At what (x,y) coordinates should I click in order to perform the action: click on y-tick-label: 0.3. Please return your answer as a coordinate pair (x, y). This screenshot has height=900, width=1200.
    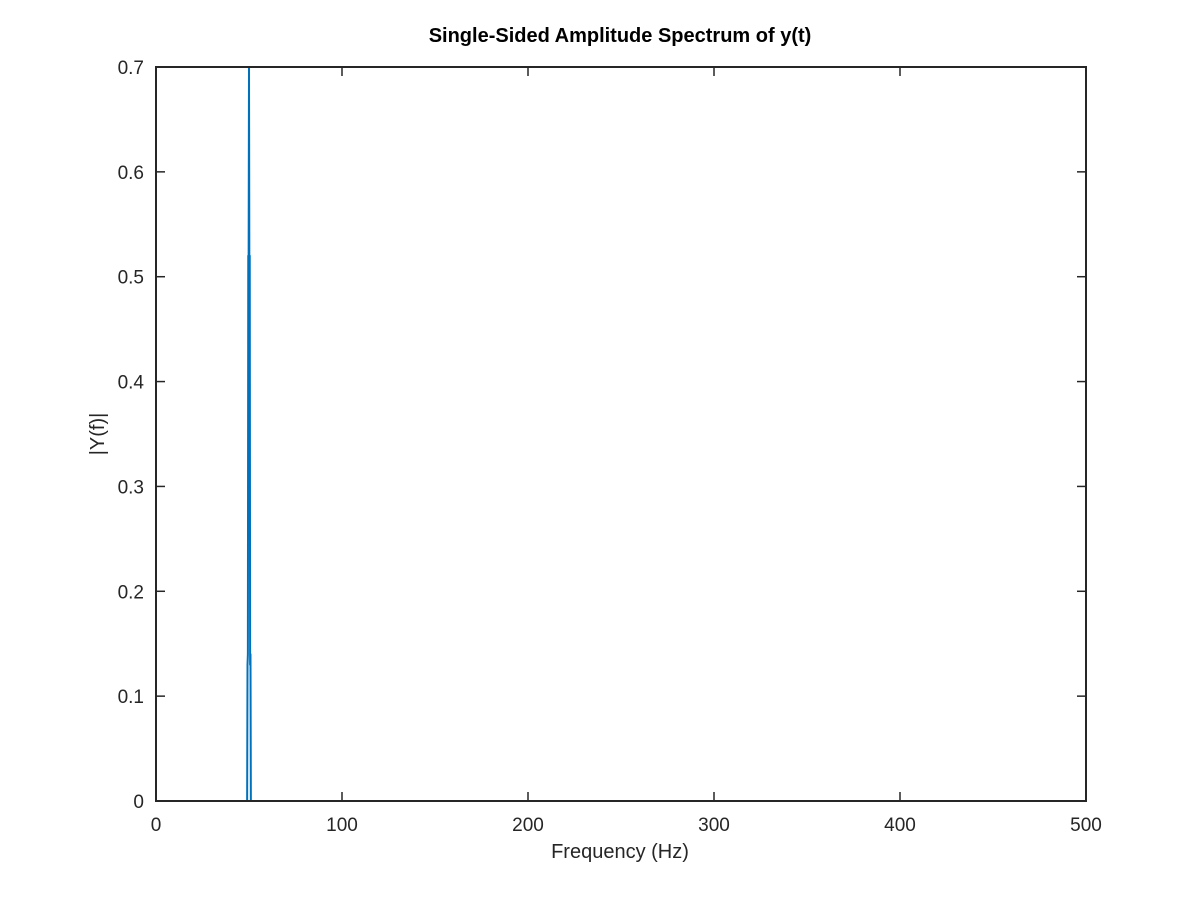
    Looking at the image, I should click on (131, 487).